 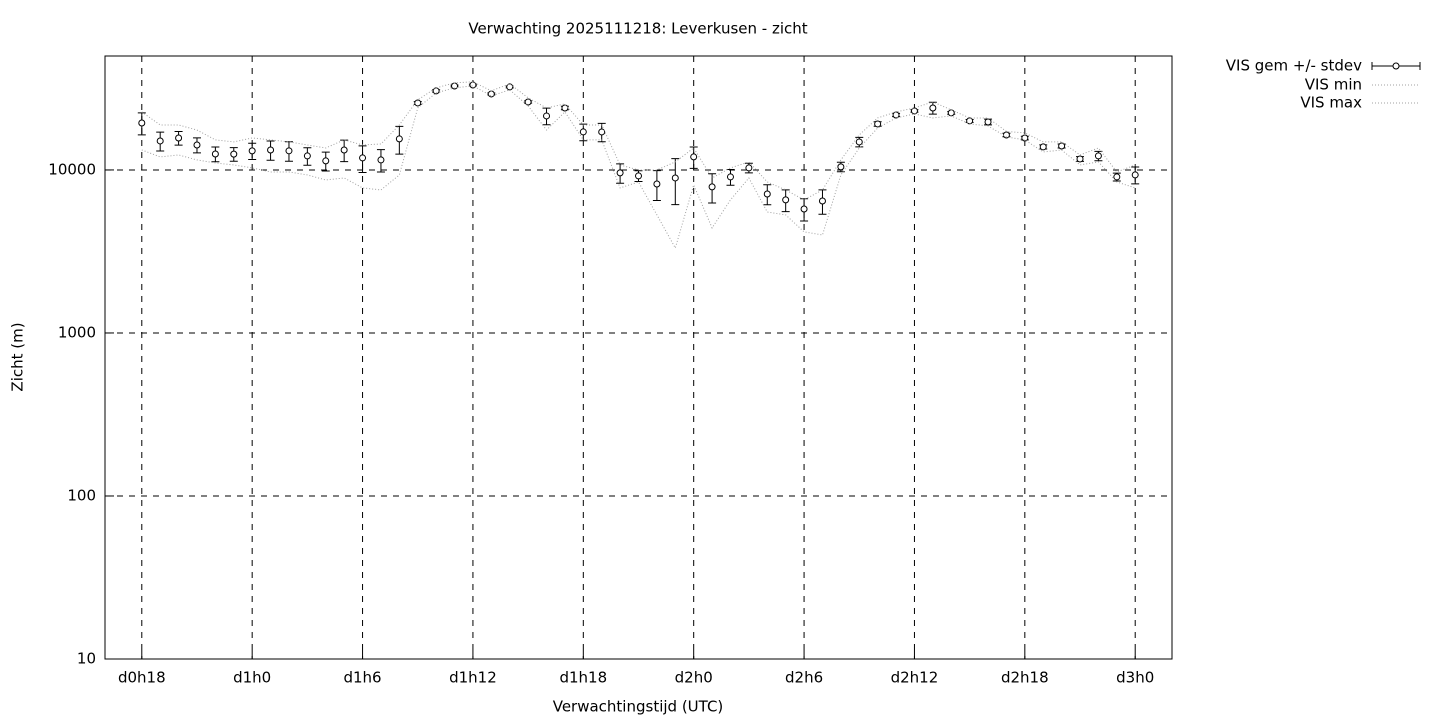 What do you see at coordinates (77, 332) in the screenshot?
I see `y-tick-label: 1000` at bounding box center [77, 332].